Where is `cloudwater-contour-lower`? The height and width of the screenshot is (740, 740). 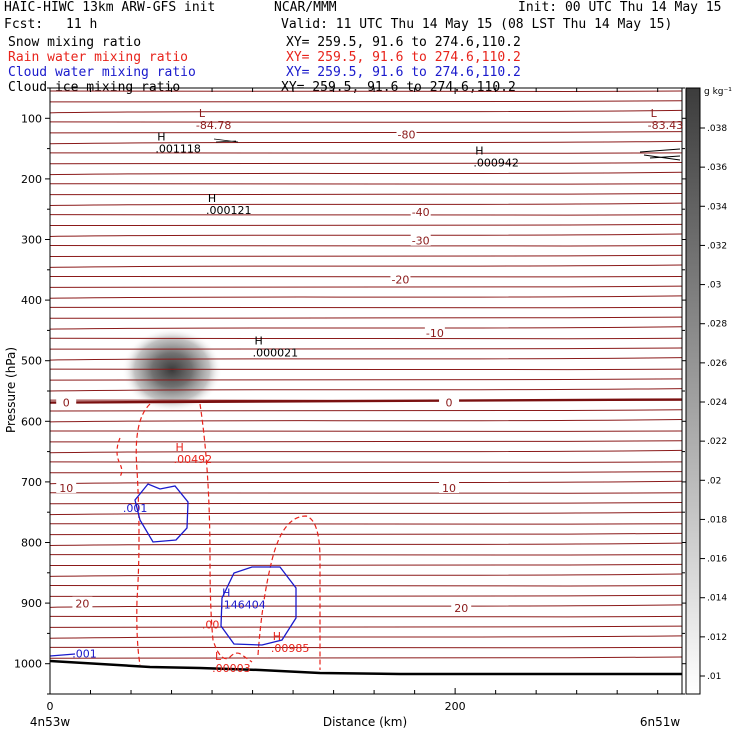 cloudwater-contour-lower is located at coordinates (258, 606).